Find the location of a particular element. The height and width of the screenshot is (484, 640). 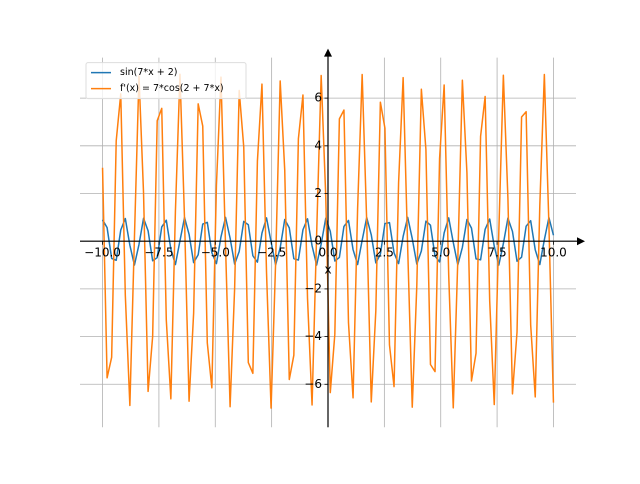

x-tick-label: −7.5 is located at coordinates (158, 253).